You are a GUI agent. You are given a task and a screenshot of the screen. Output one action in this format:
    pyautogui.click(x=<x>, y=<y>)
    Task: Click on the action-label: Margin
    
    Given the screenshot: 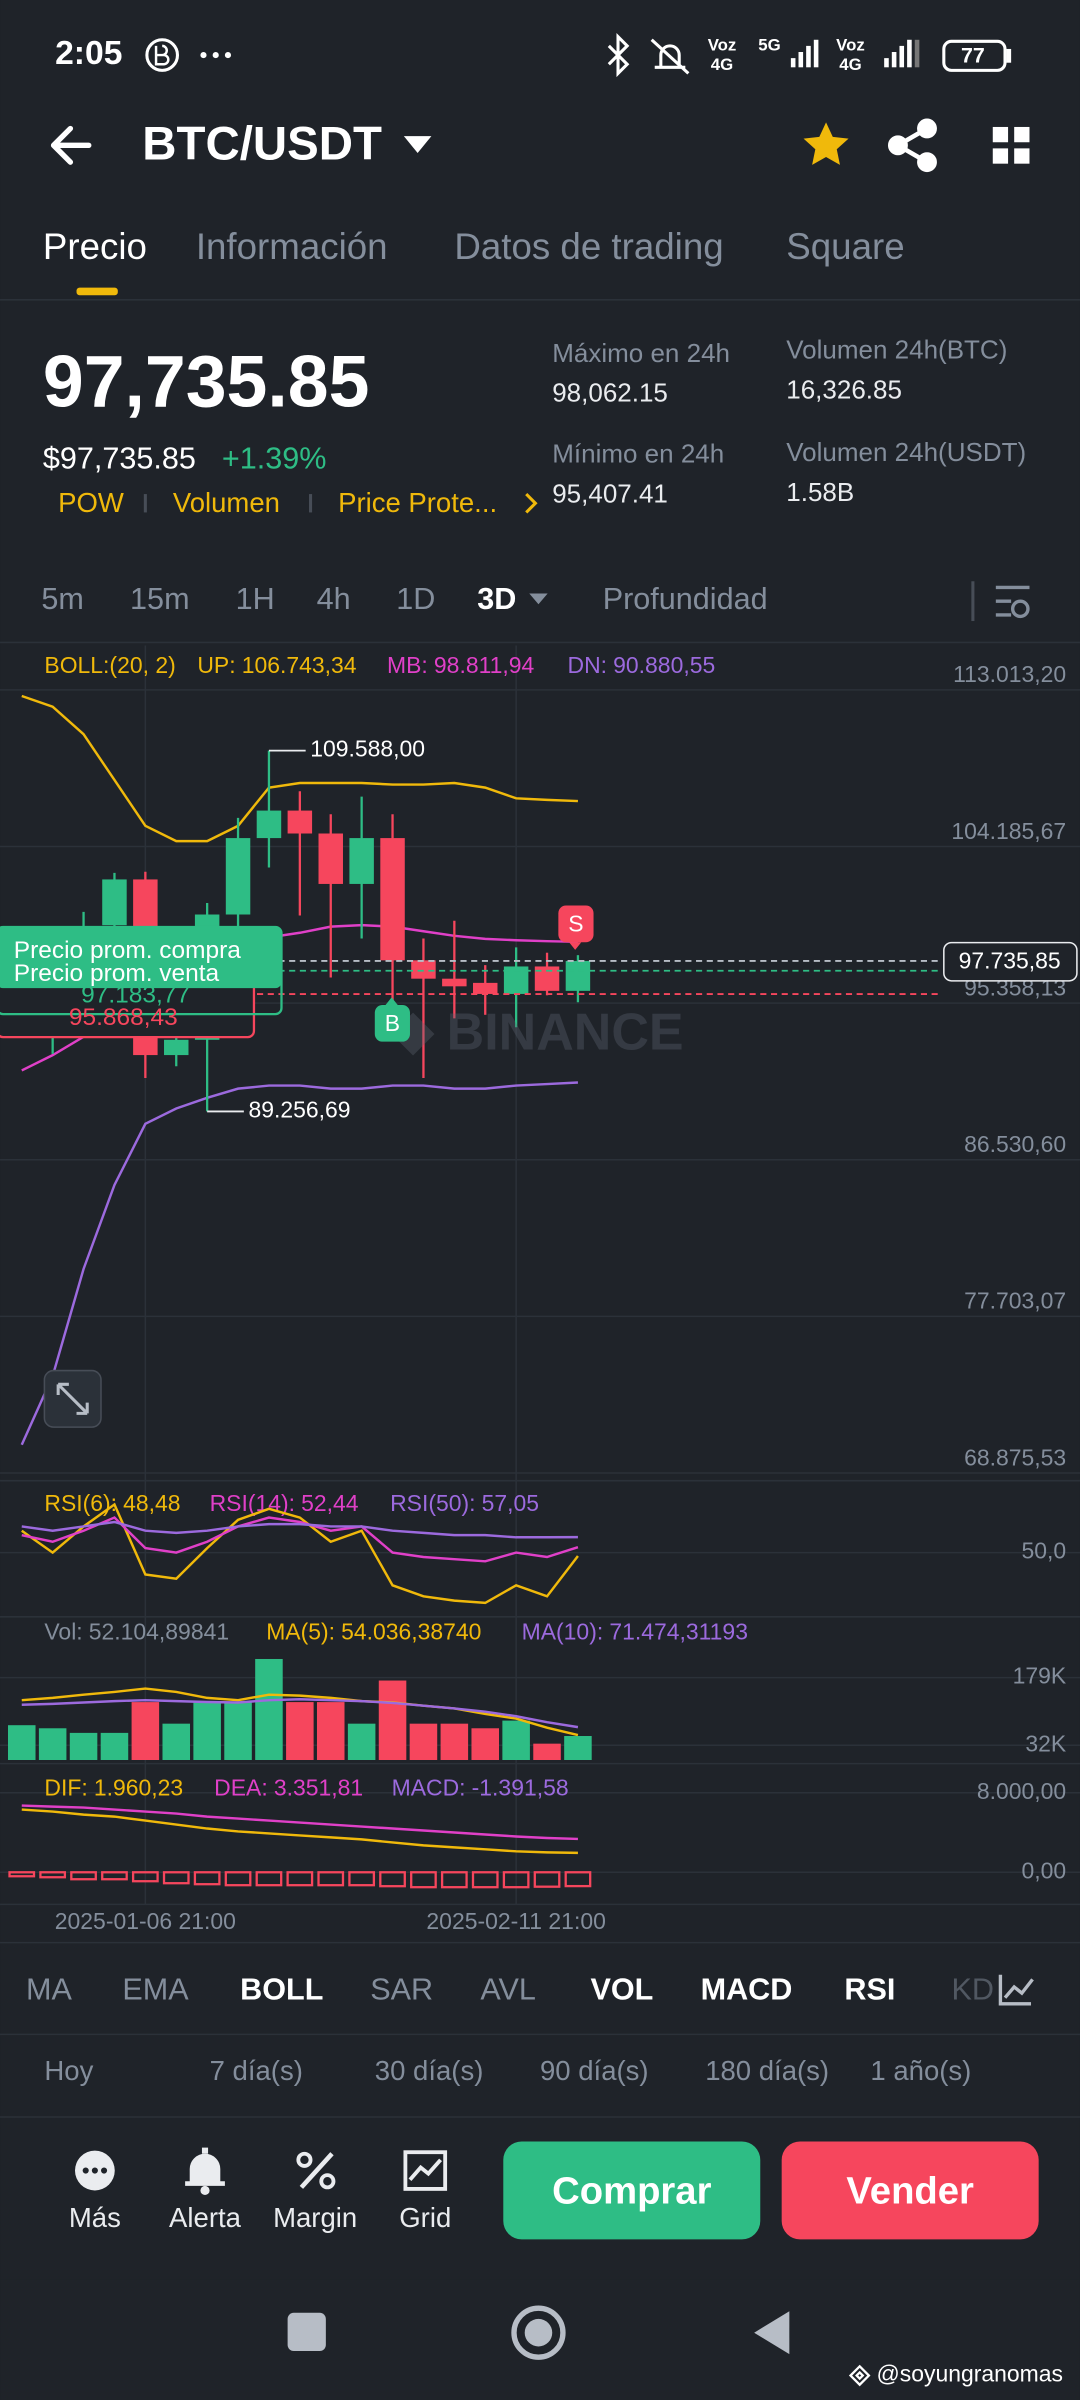 What is the action you would take?
    pyautogui.click(x=315, y=2217)
    